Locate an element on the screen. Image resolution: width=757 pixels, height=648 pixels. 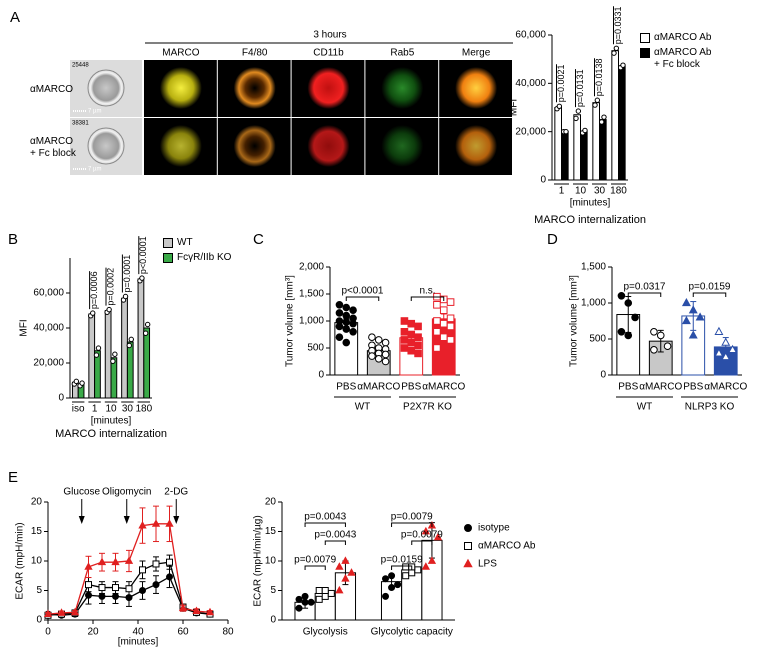
panel-label: D is located at coordinates (552, 239).